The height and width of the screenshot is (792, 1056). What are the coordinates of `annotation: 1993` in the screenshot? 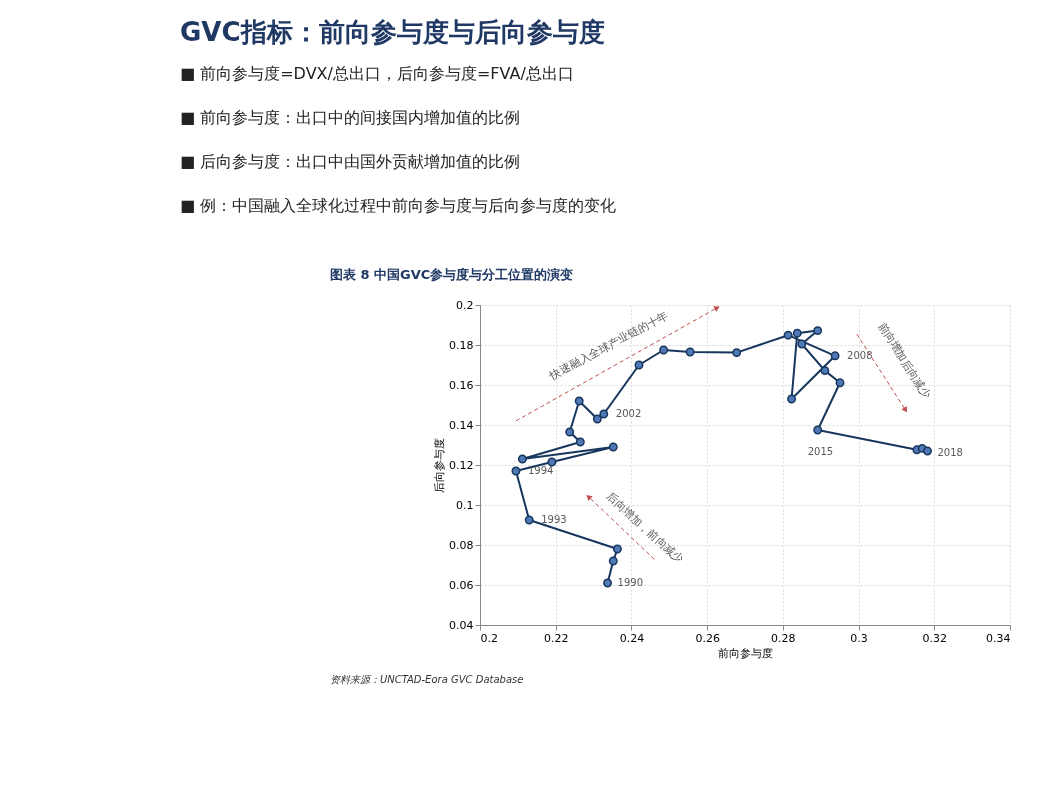 It's located at (554, 519).